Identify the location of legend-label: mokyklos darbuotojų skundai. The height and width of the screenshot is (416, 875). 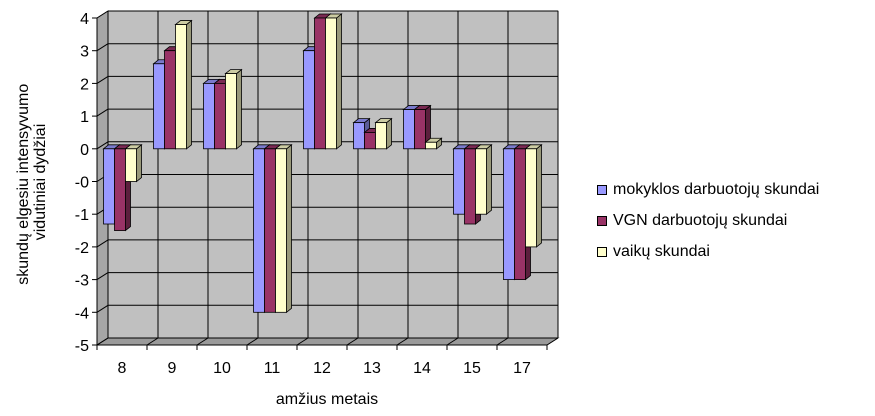
(716, 189).